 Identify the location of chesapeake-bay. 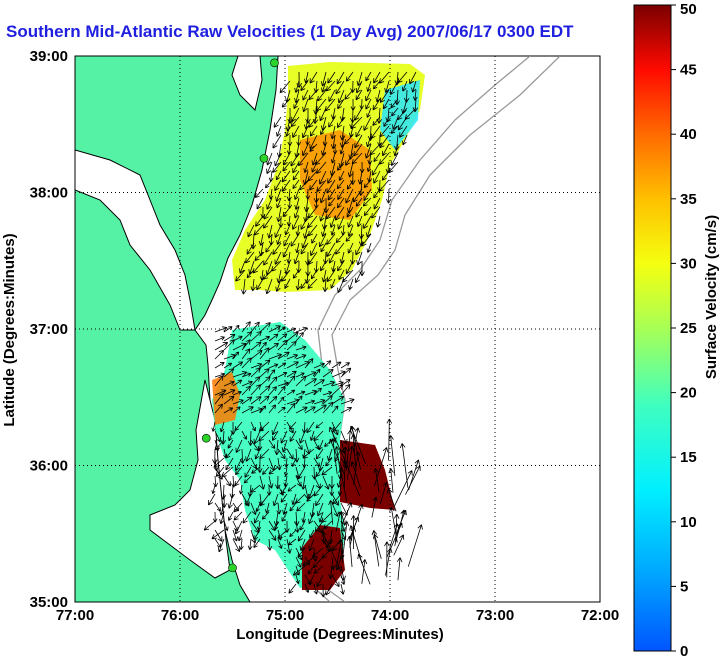
(135, 240).